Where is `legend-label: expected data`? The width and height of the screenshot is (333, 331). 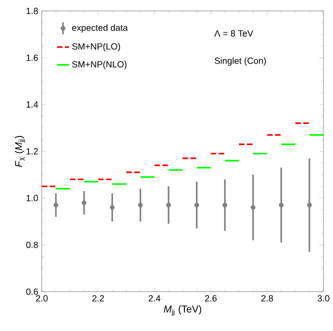
legend-label: expected data is located at coordinates (100, 28).